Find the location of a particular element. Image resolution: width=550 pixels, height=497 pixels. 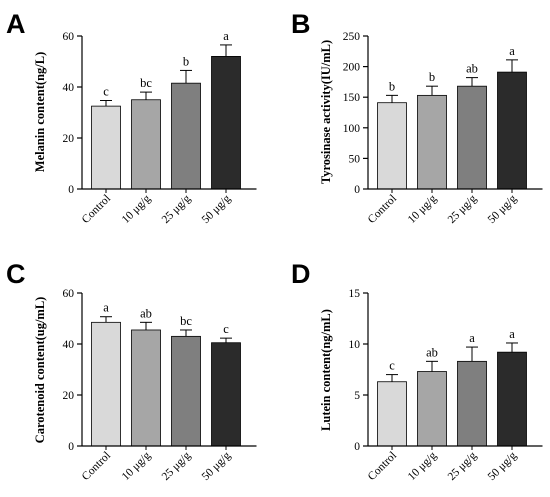

y-tick-label: 10 is located at coordinates (355, 345).